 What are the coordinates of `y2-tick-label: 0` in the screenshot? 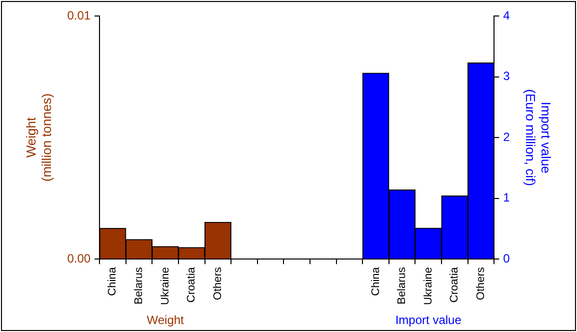 It's located at (506, 258).